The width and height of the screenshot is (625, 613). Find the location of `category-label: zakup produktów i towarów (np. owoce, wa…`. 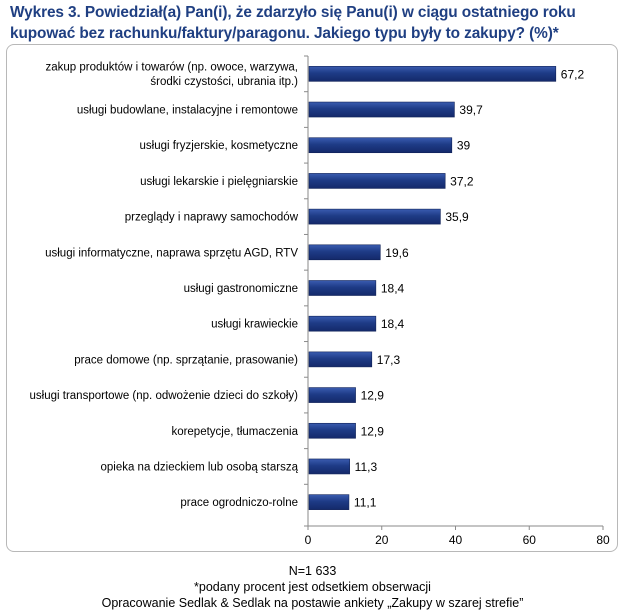

category-label: zakup produktów i towarów (np. owoce, wa… is located at coordinates (172, 68).